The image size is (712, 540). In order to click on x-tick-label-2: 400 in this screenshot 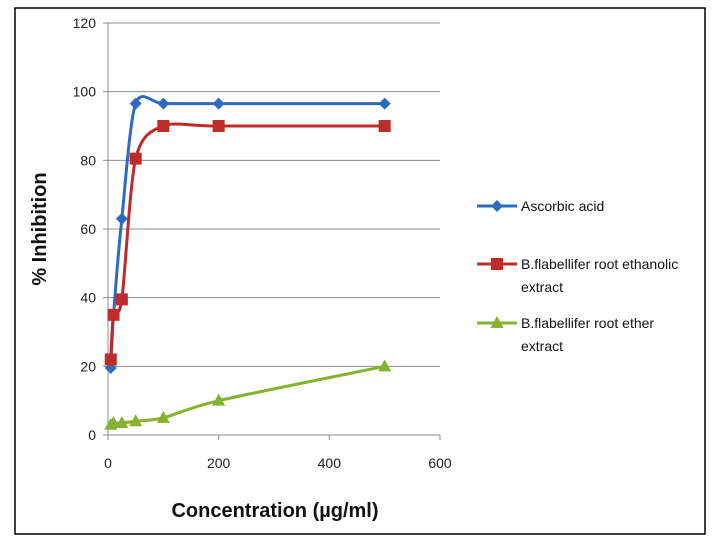, I will do `click(330, 463)`.